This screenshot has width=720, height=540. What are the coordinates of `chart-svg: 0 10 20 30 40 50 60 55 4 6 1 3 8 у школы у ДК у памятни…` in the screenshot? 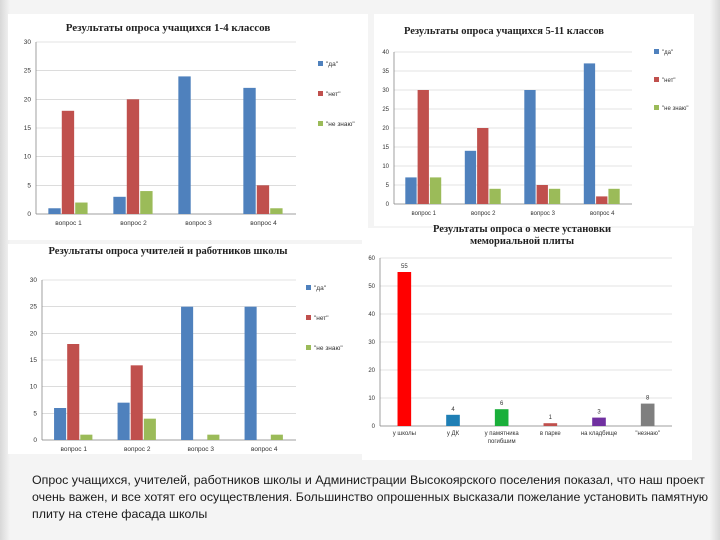 It's located at (520, 350).